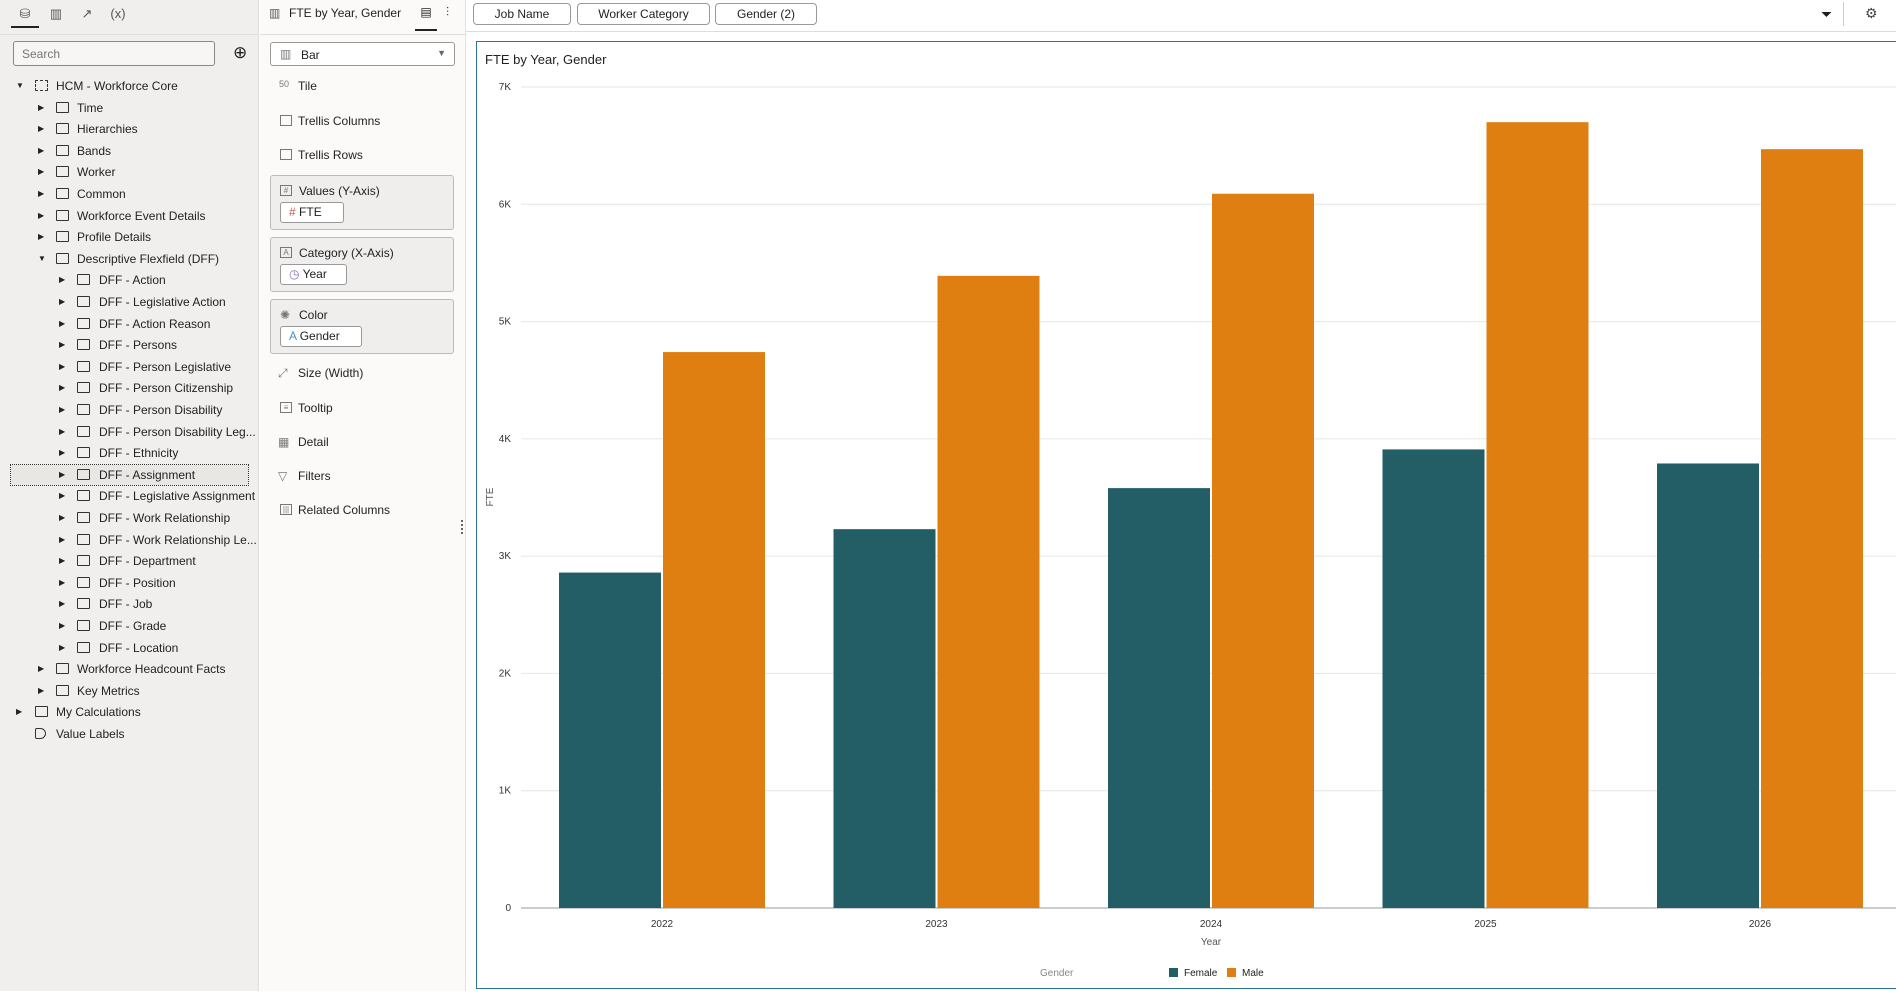 The image size is (1896, 993). I want to click on tree-item: ▶ Worker, so click(127, 172).